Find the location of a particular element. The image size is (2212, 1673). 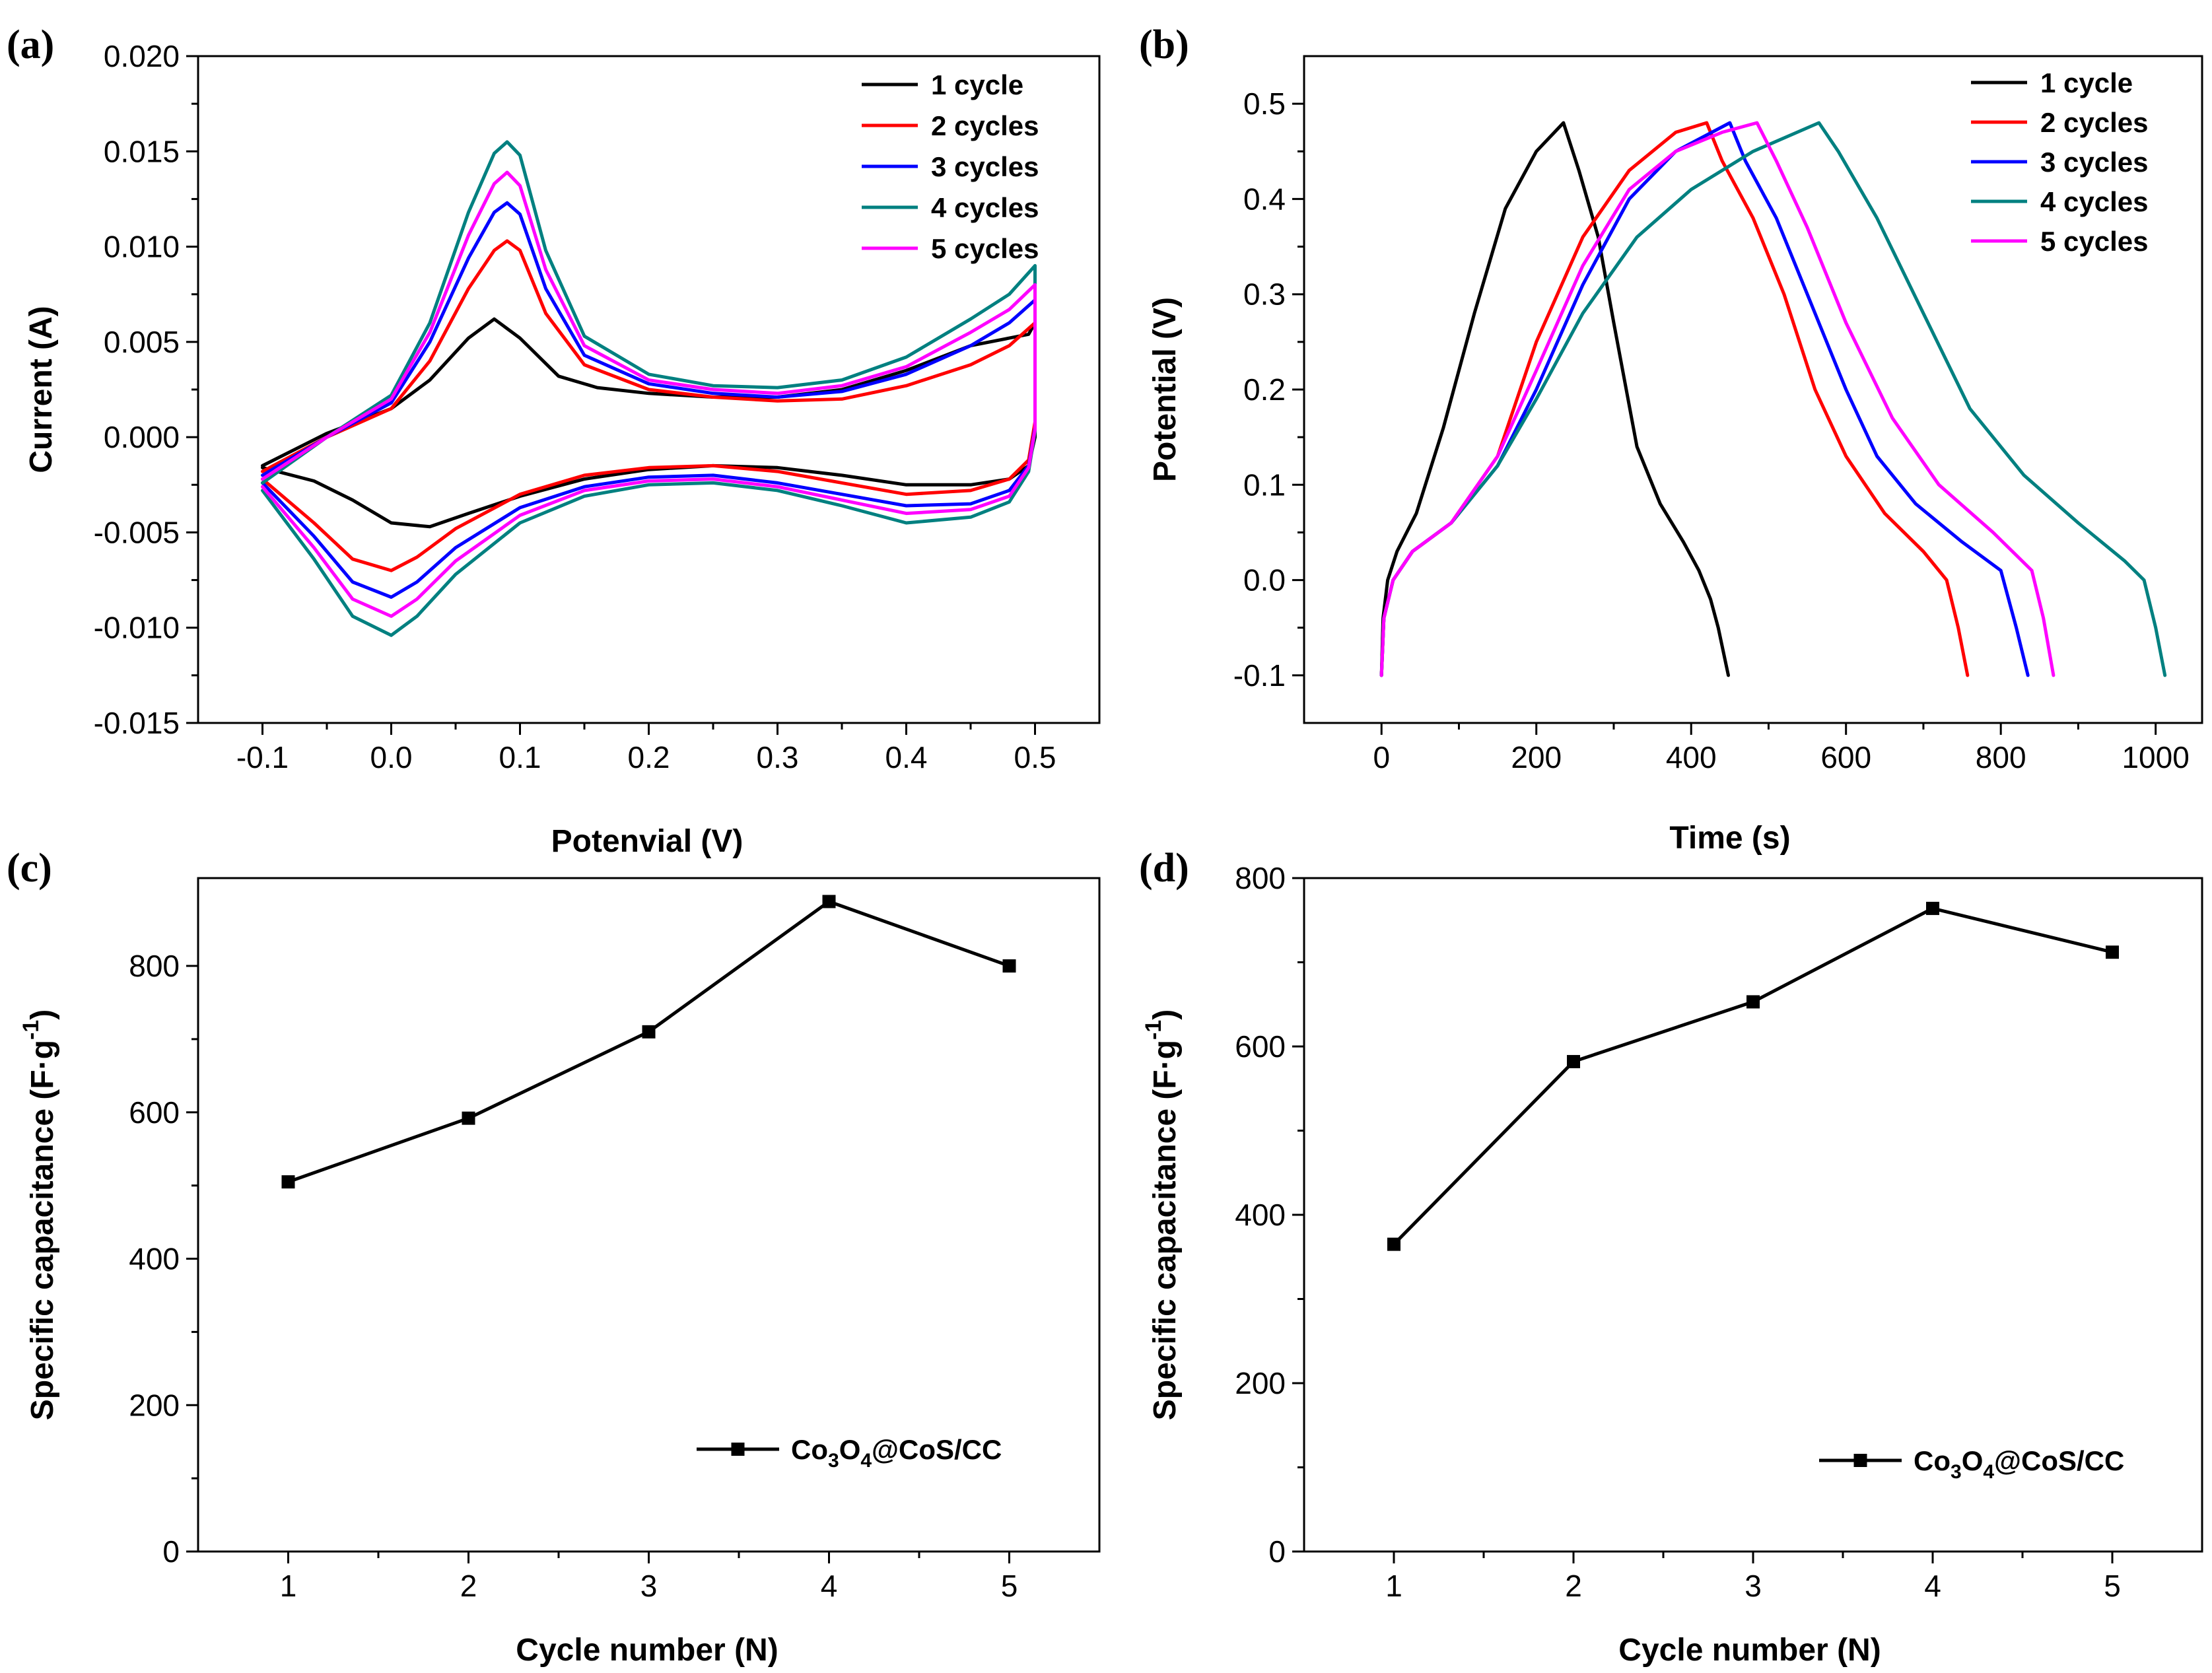

x-axis-label: Cycle number (N) is located at coordinates (647, 1651).